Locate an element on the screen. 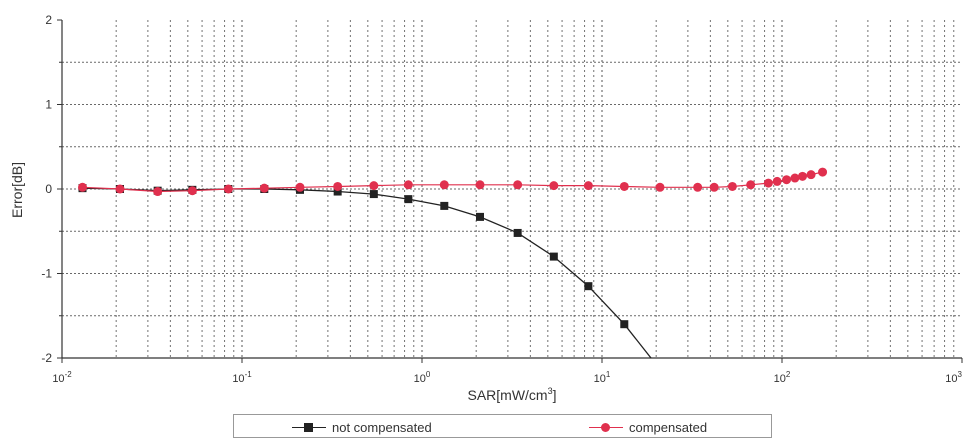  legend-label-compensated: compensated is located at coordinates (668, 427).